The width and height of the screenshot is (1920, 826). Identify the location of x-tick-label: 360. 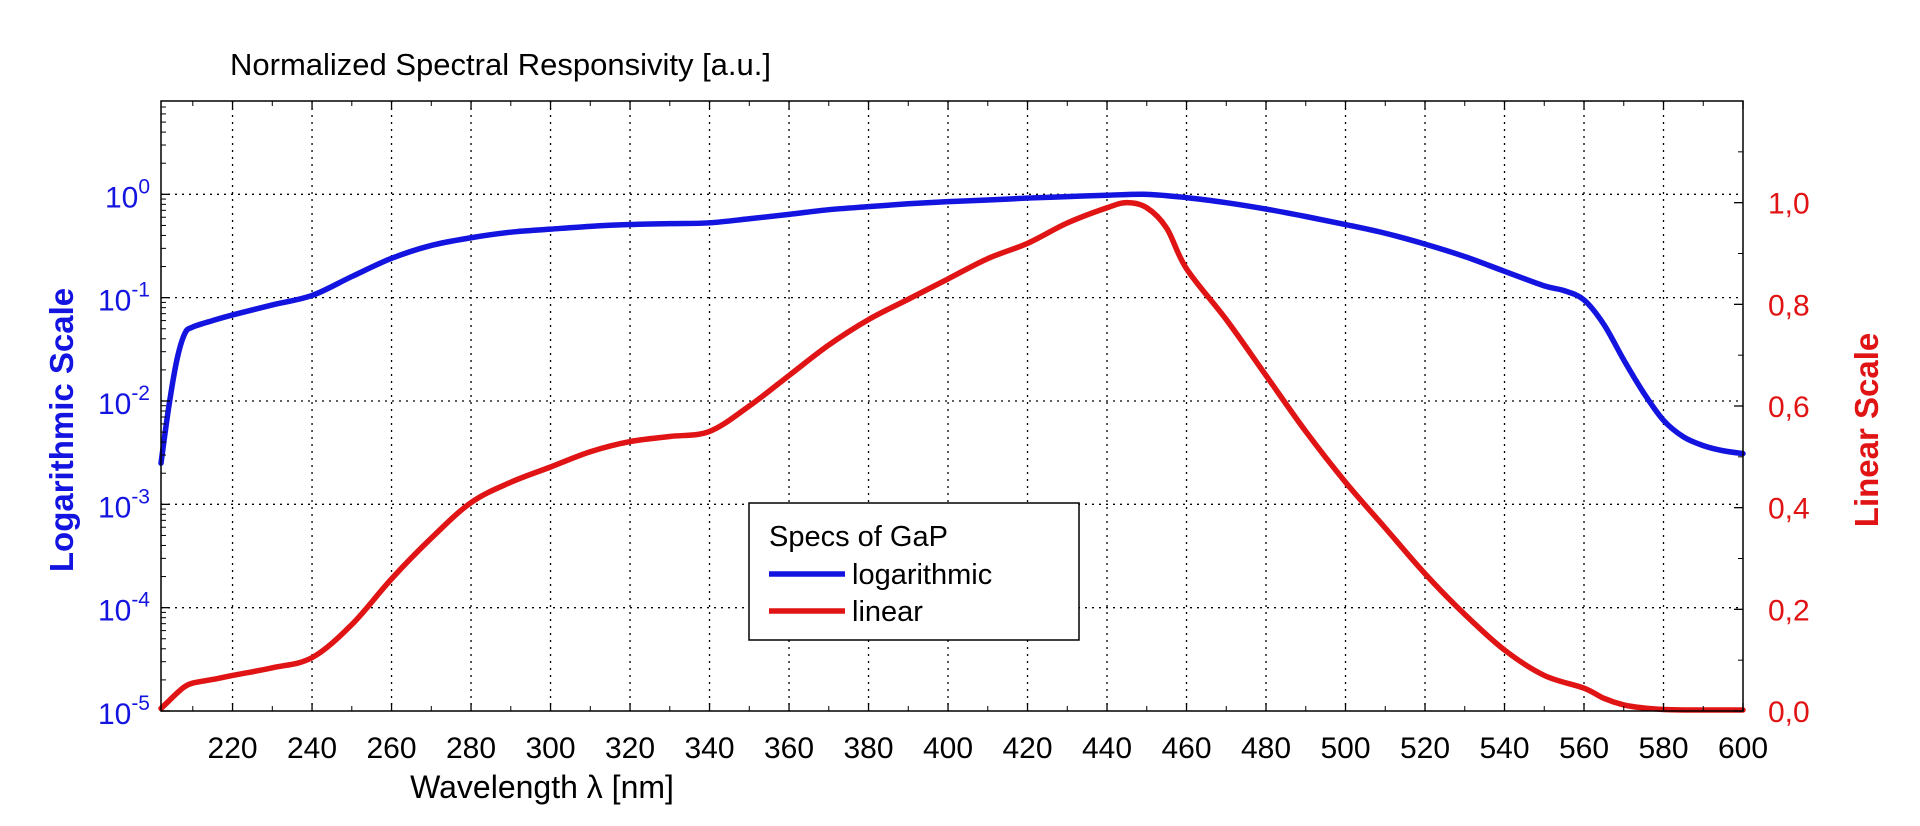
(789, 748).